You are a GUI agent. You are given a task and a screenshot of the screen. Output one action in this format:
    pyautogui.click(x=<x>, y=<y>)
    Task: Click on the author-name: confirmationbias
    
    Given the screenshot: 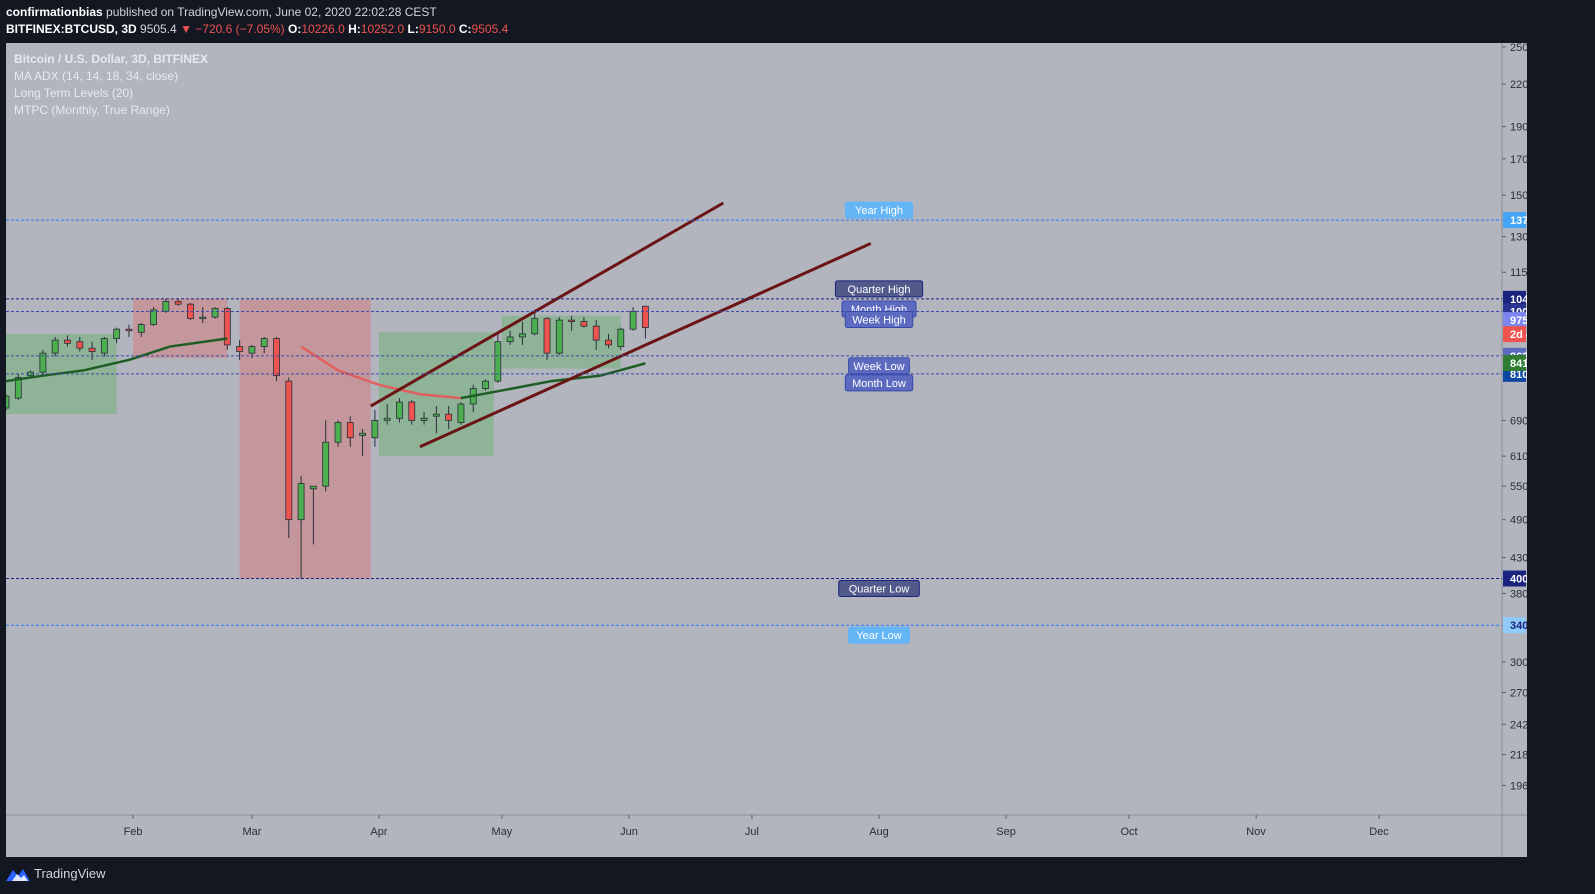 What is the action you would take?
    pyautogui.click(x=54, y=12)
    